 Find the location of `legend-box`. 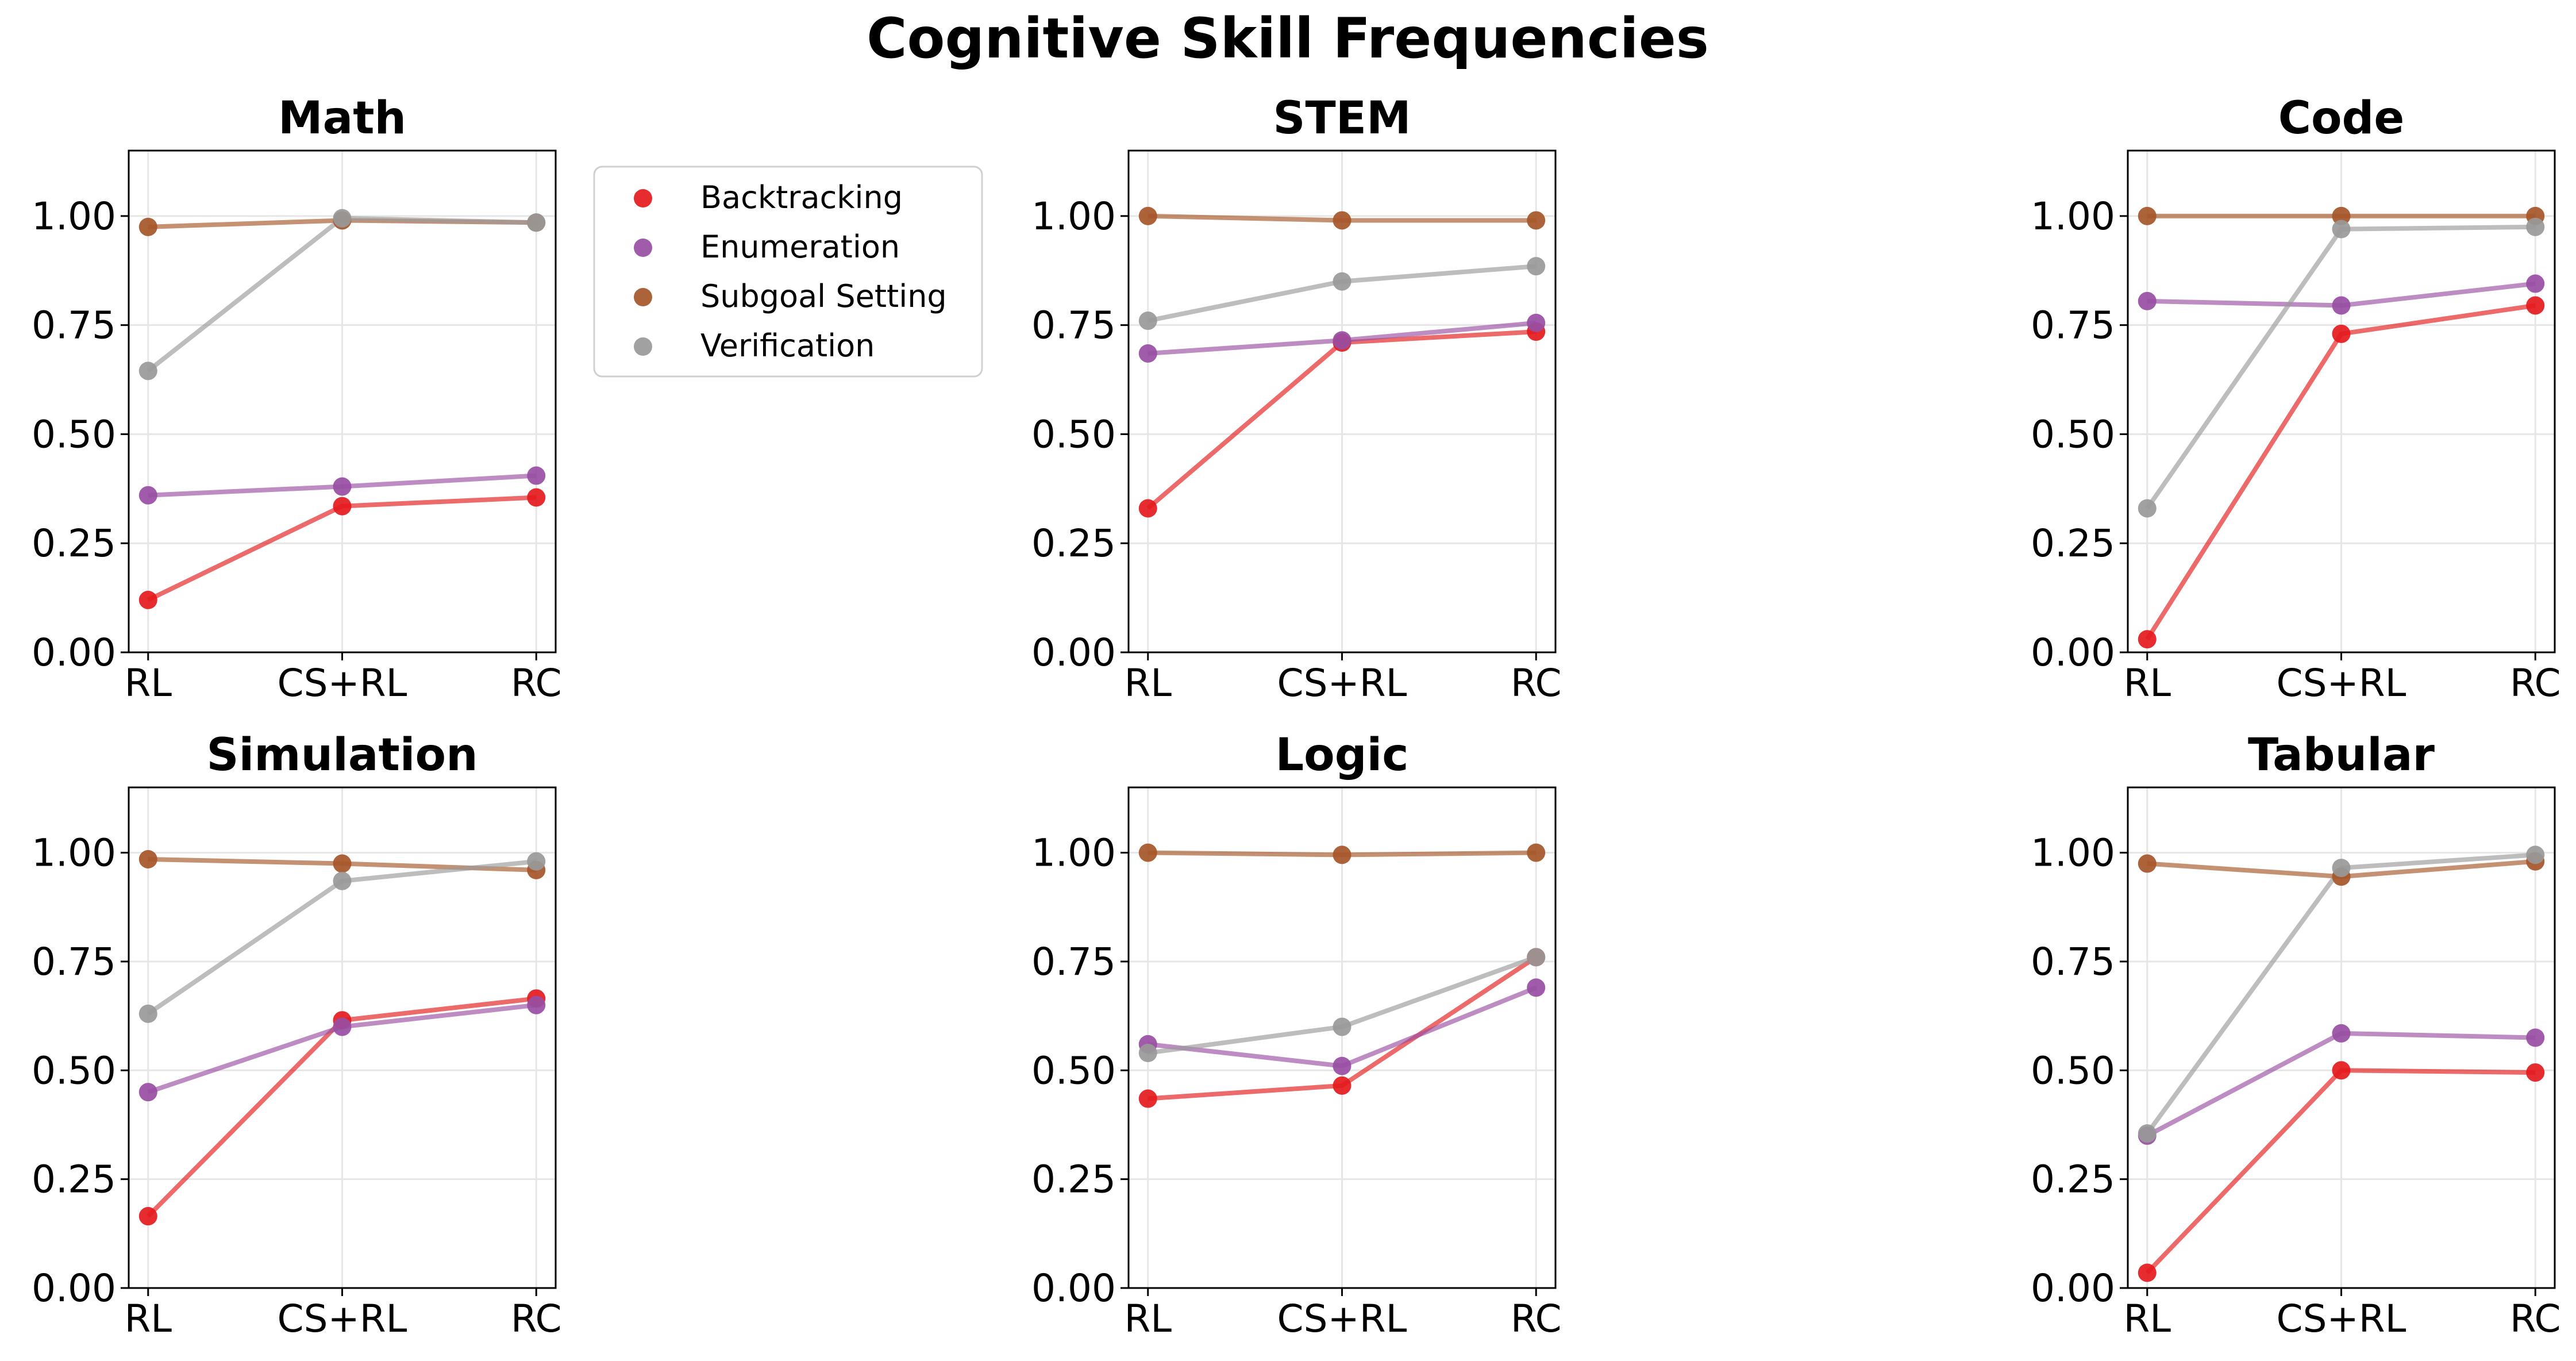

legend-box is located at coordinates (788, 272).